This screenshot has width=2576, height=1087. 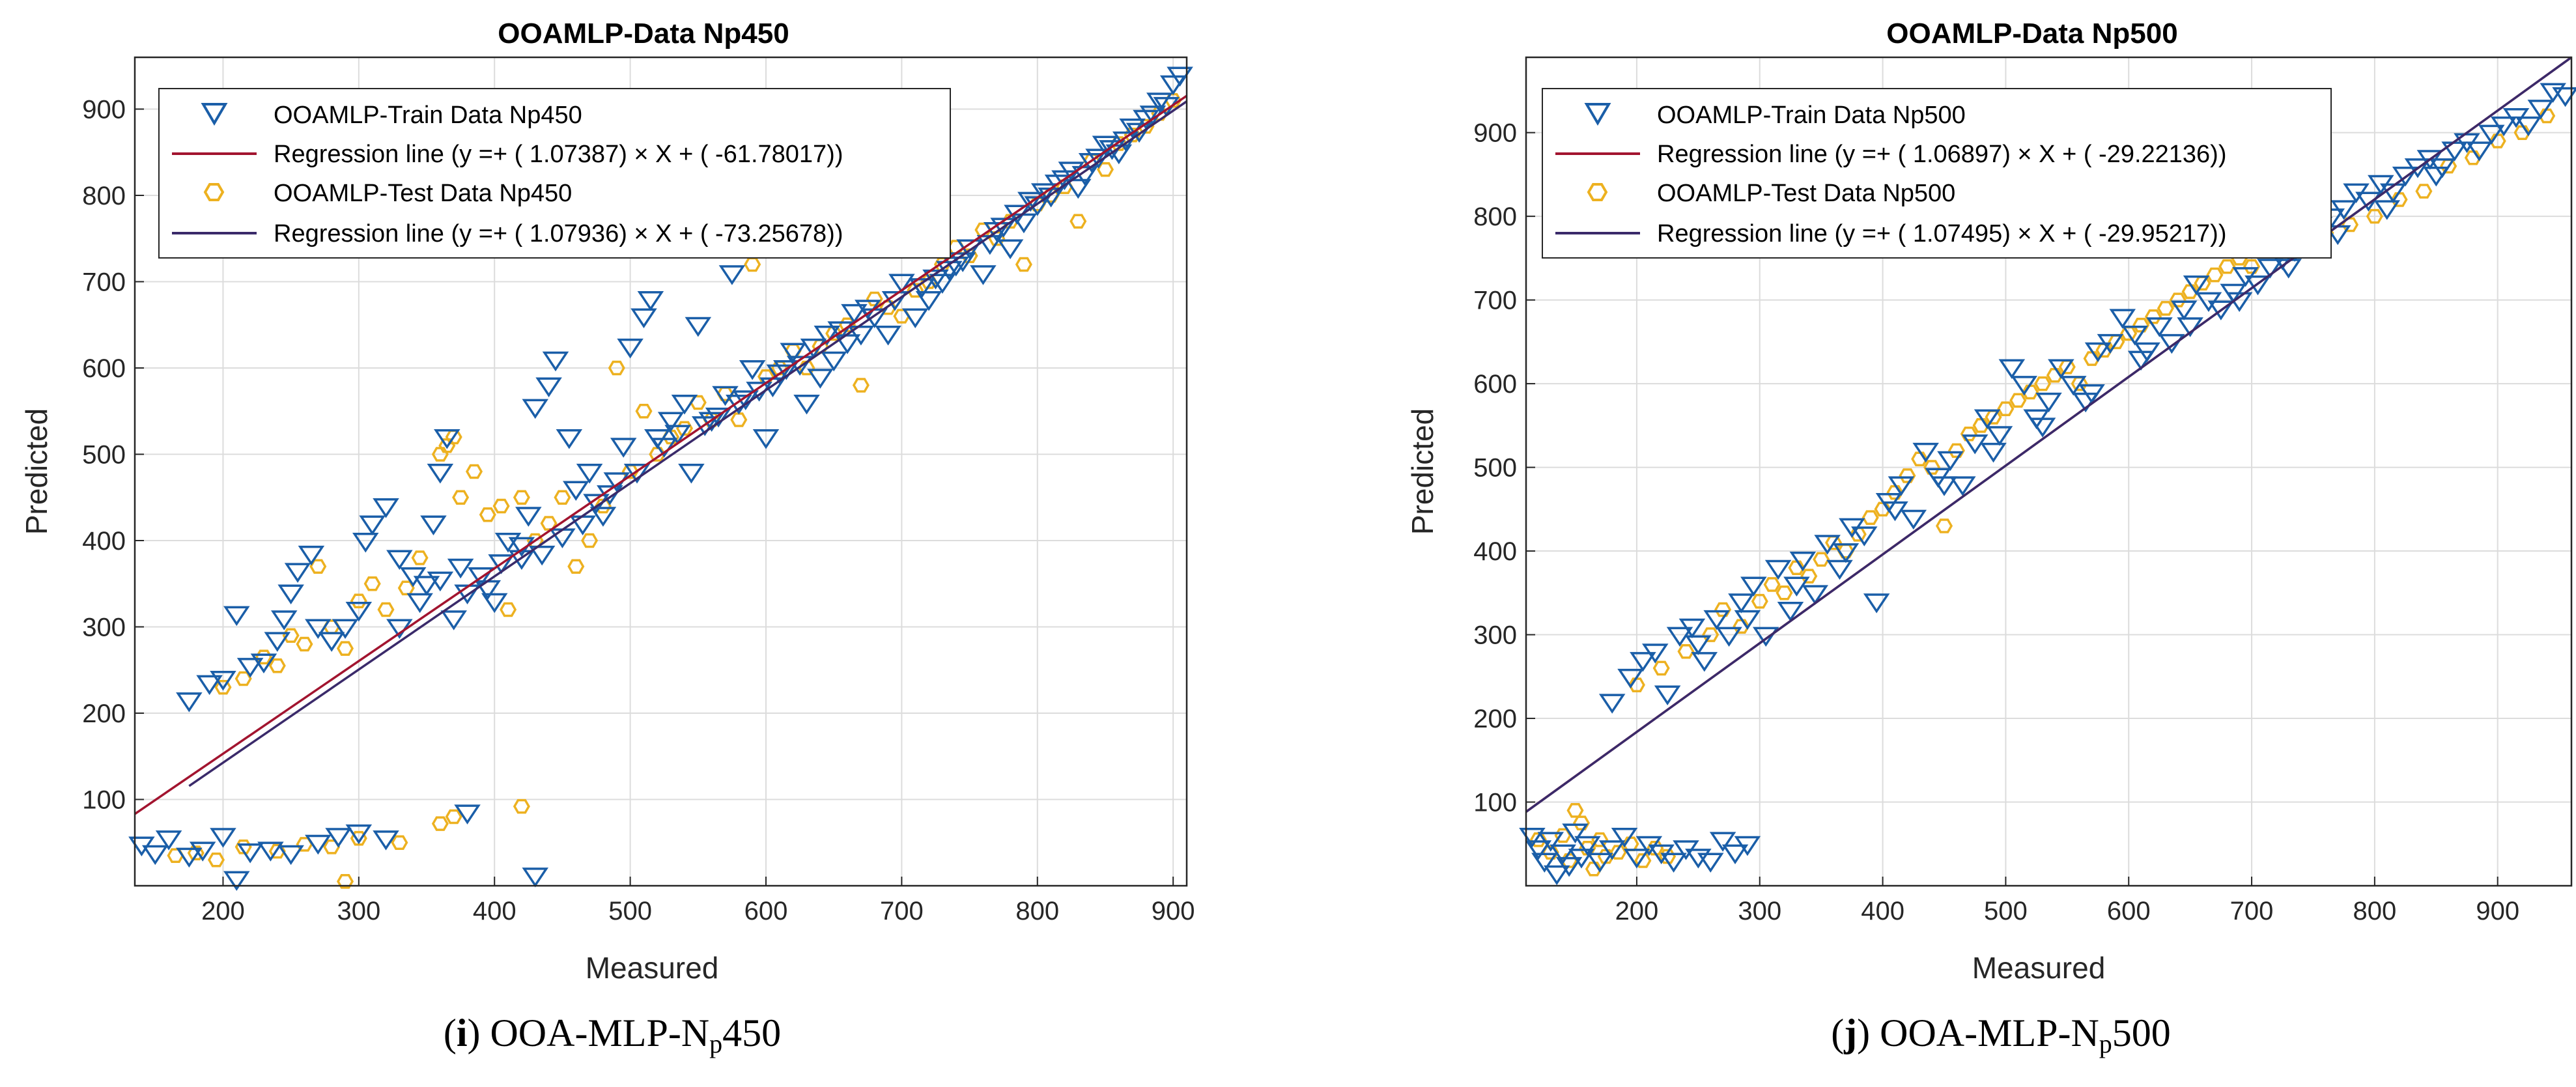 What do you see at coordinates (104, 713) in the screenshot?
I see `y-tick-label: 200` at bounding box center [104, 713].